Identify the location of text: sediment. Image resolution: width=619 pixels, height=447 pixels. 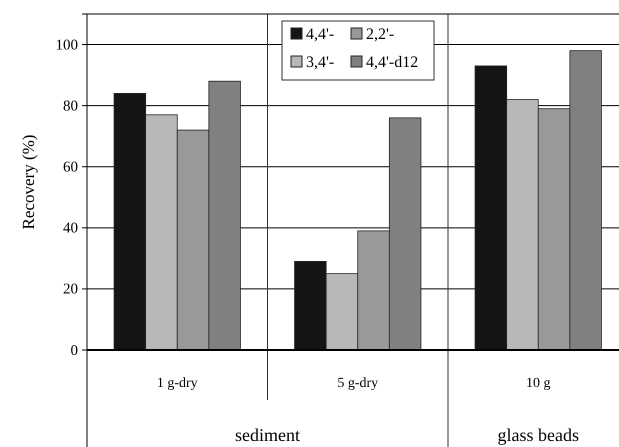
(267, 435).